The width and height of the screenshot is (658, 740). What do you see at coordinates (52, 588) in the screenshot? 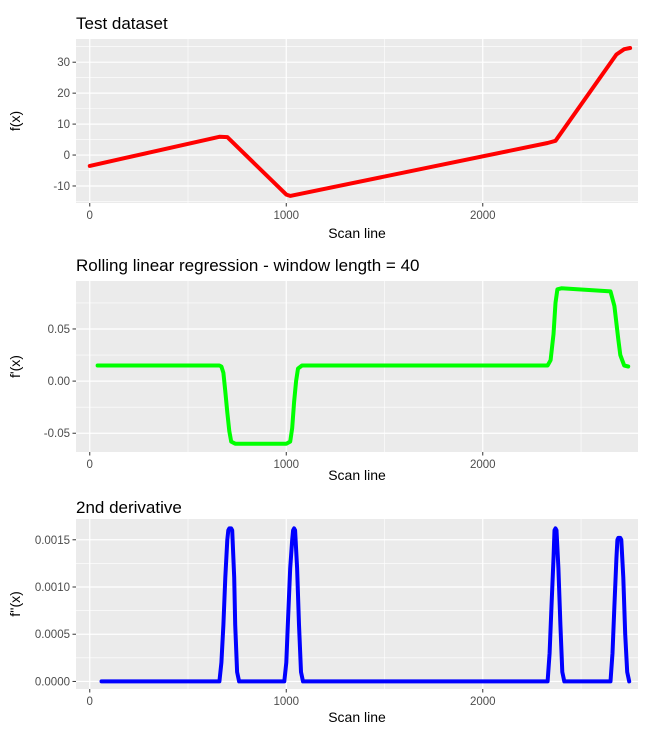
I see `y-tick-label: 0.0010` at bounding box center [52, 588].